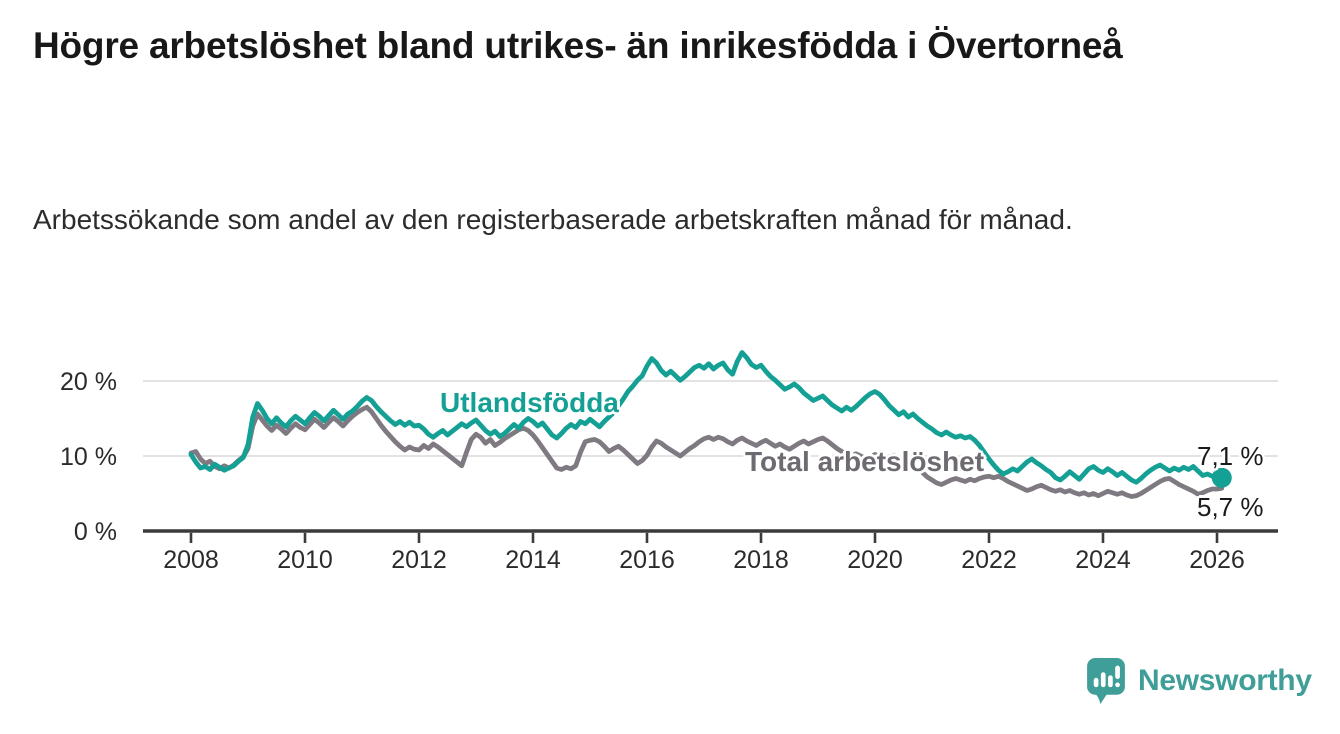 This screenshot has height=734, width=1340. I want to click on y-tick-label-0: 0 %, so click(95, 532).